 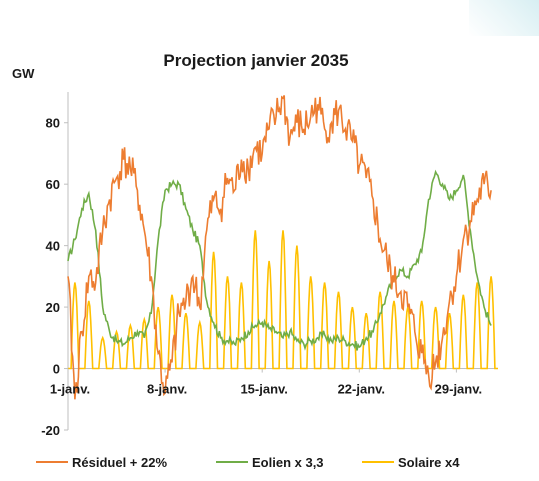 I want to click on x-tick-label: 22-janv., so click(x=361, y=389).